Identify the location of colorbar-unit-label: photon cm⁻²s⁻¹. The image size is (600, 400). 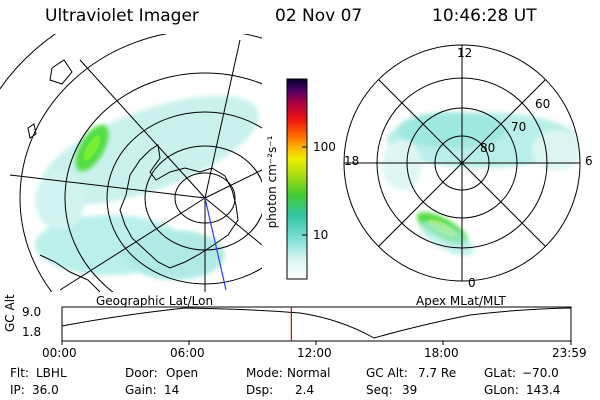
(272, 182).